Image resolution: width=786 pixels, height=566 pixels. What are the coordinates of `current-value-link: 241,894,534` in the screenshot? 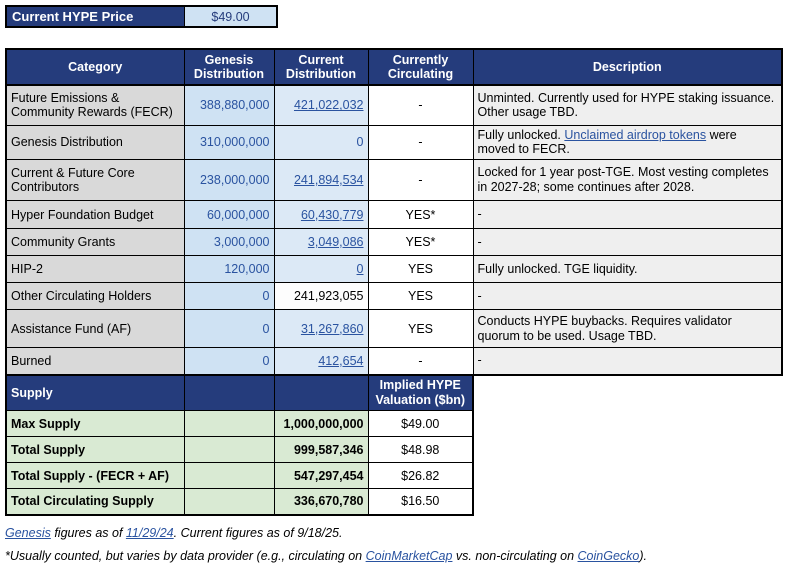 It's located at (328, 180).